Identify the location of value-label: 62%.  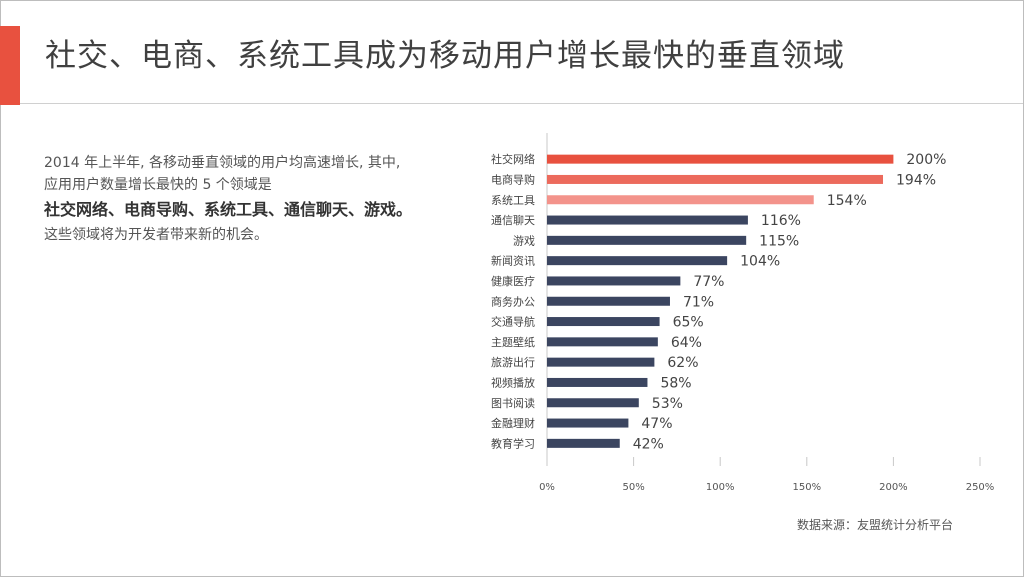
(682, 363).